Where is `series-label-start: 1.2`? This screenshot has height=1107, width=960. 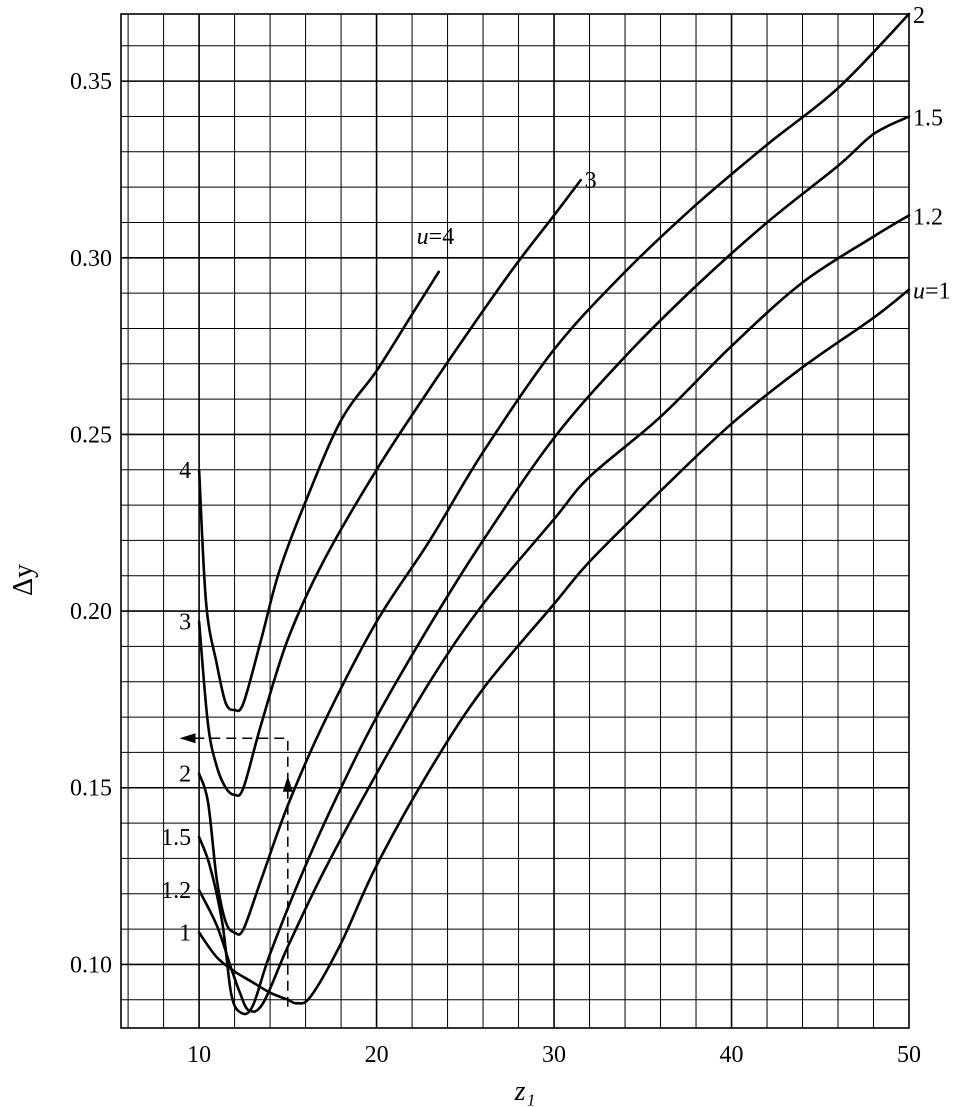 series-label-start: 1.2 is located at coordinates (176, 891).